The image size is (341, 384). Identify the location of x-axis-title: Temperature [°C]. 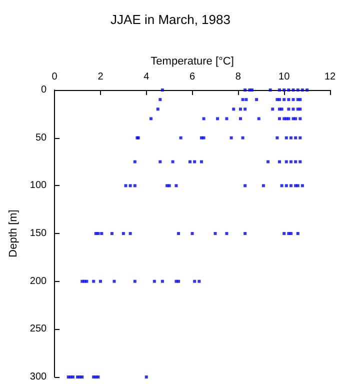
(192, 62).